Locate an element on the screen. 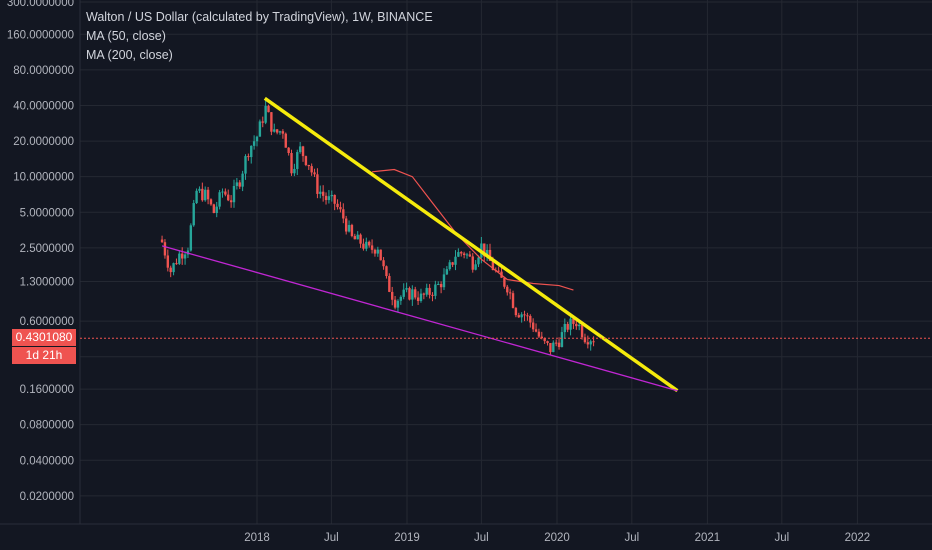 The width and height of the screenshot is (932, 550). time-tick-label: 2018 is located at coordinates (257, 538).